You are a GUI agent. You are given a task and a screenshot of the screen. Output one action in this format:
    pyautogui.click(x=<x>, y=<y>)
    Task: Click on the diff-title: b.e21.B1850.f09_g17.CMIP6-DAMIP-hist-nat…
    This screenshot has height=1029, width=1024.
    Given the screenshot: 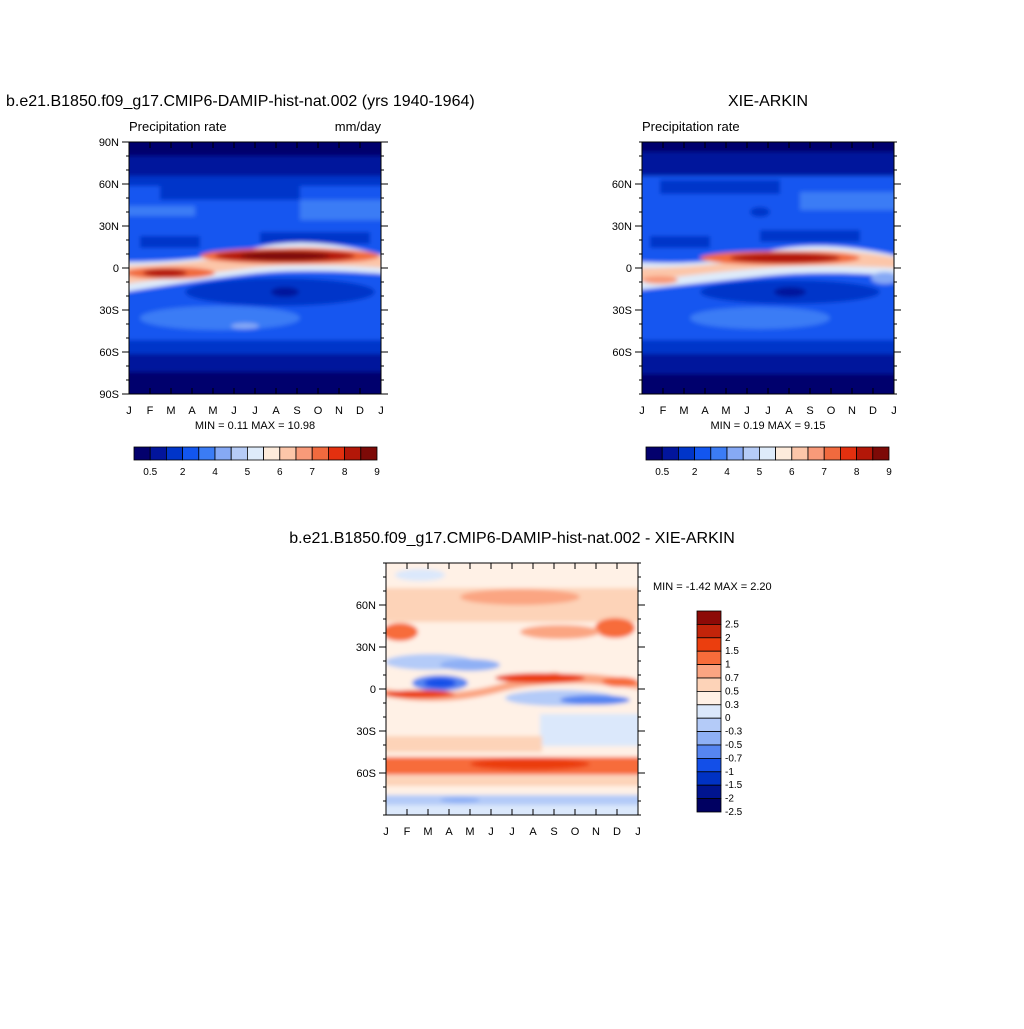 What is the action you would take?
    pyautogui.click(x=512, y=538)
    